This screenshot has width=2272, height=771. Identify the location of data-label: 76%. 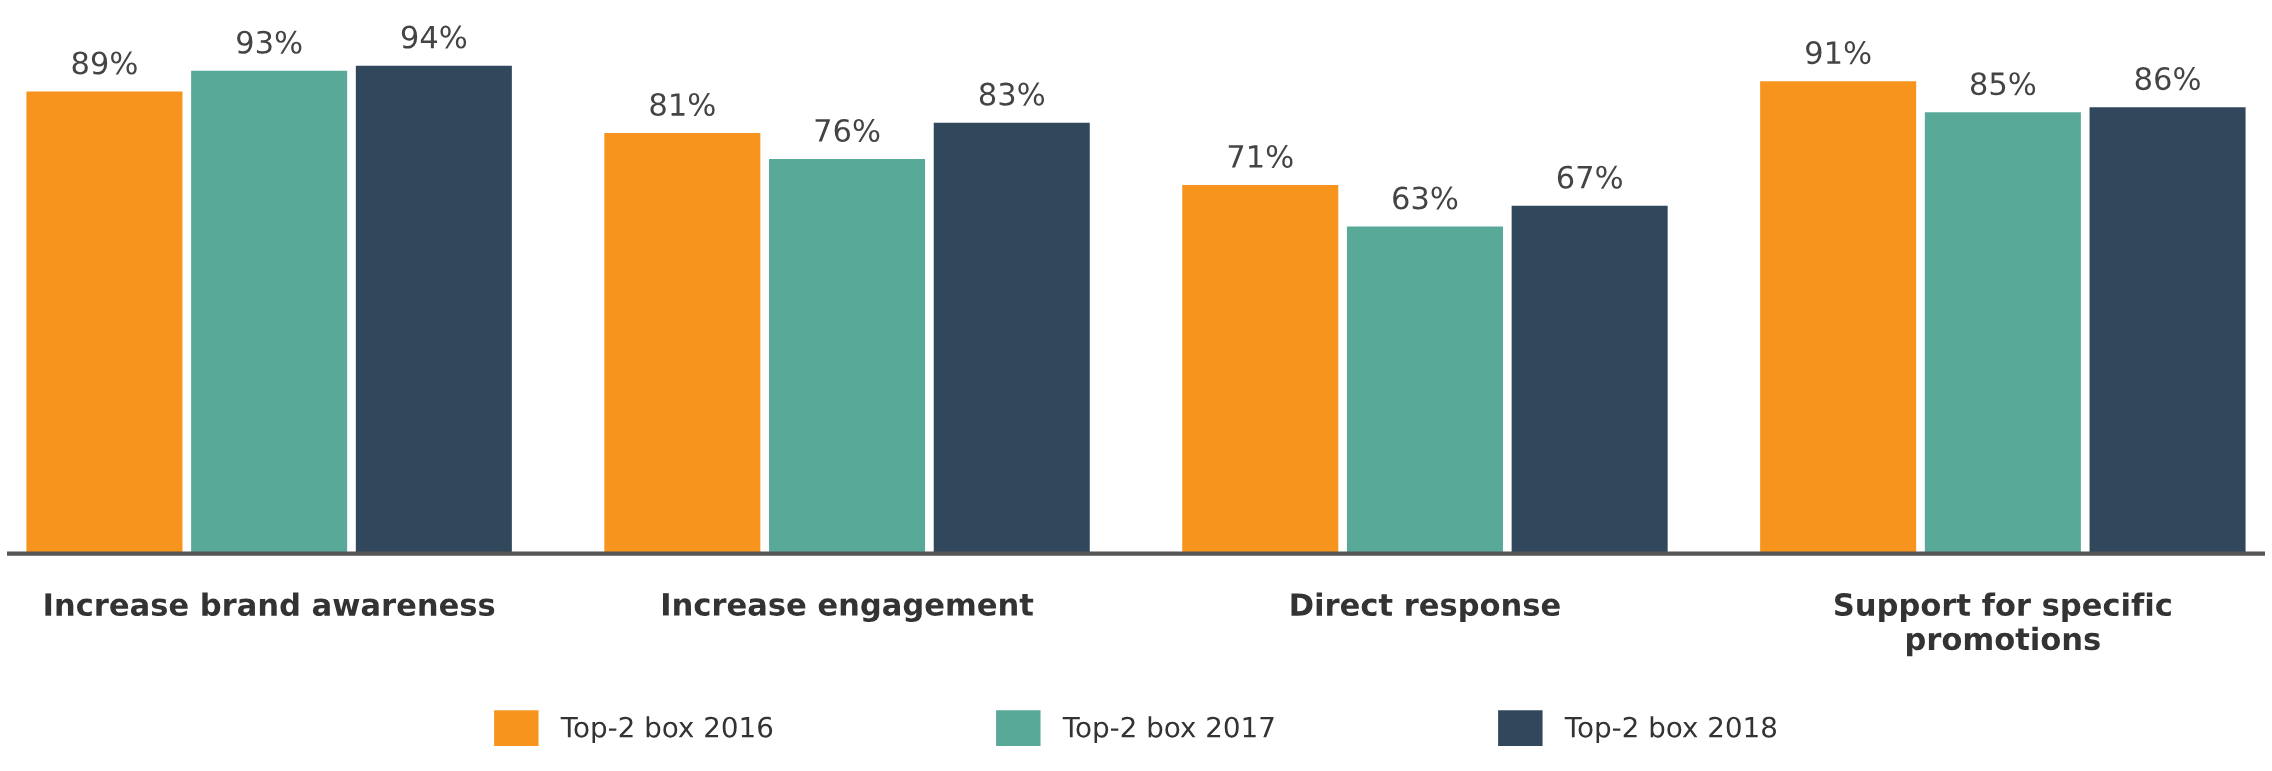
(847, 130).